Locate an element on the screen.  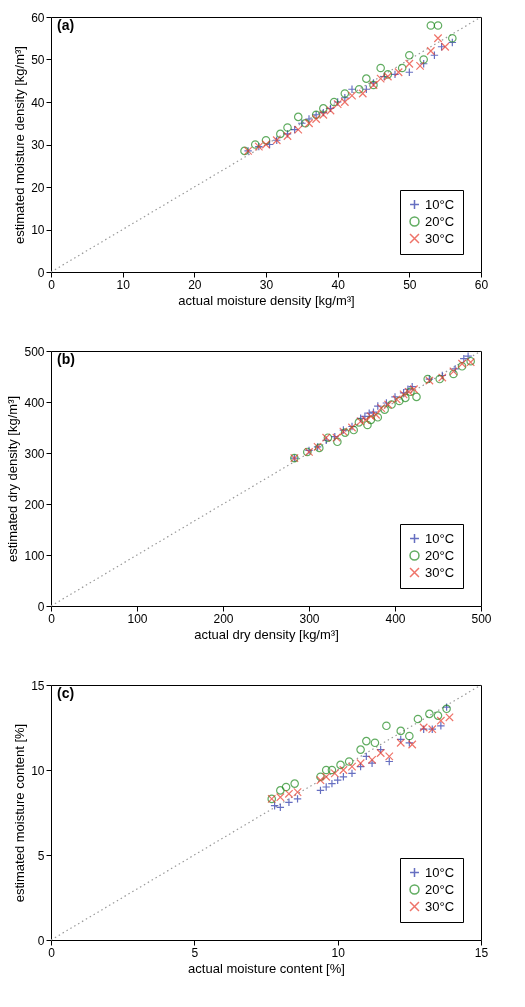
y-axis-title: estimated moisture content [%] is located at coordinates (20, 813).